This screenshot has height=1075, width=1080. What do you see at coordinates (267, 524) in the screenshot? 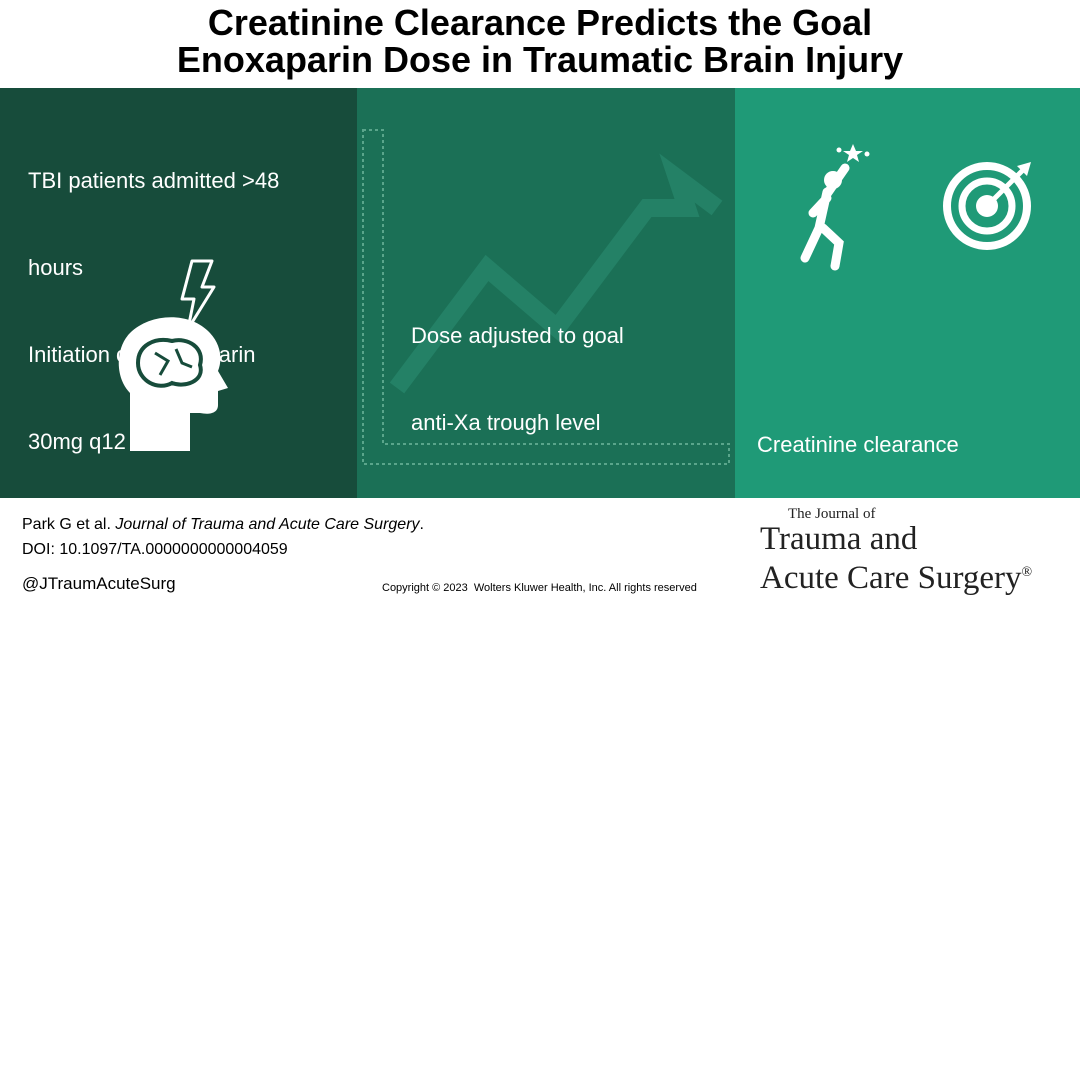
I see `journal: Journal of Trauma and Acute Care Surgery` at bounding box center [267, 524].